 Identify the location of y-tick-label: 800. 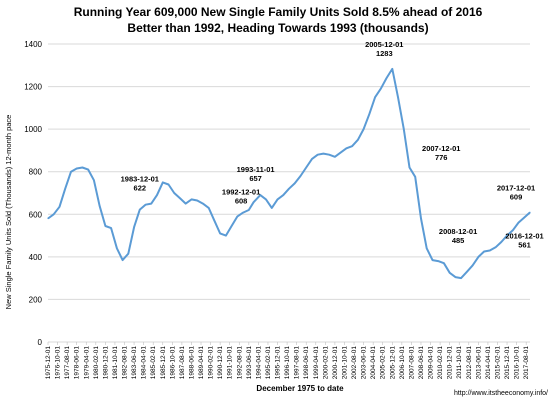
(36, 172).